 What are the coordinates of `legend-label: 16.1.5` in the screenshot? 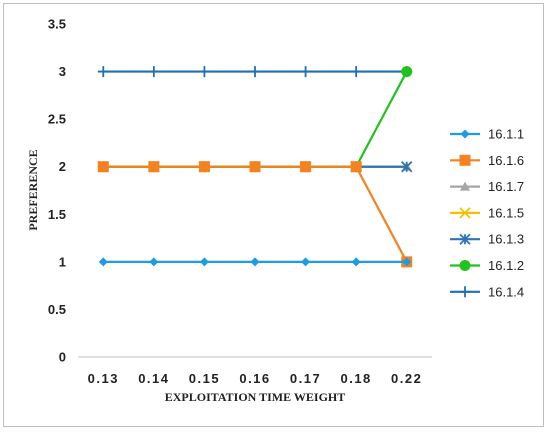 It's located at (506, 212).